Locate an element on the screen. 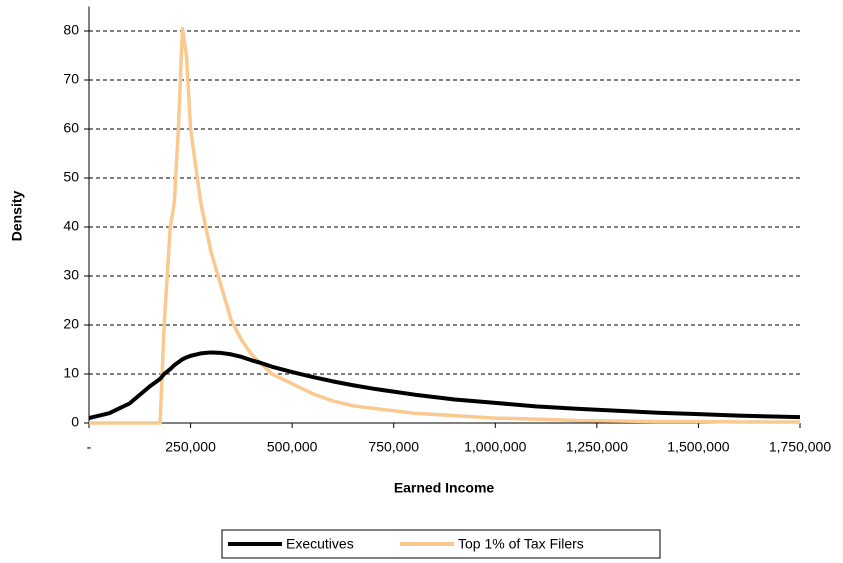 The width and height of the screenshot is (843, 563). y-tick-label: 50 is located at coordinates (71, 177).